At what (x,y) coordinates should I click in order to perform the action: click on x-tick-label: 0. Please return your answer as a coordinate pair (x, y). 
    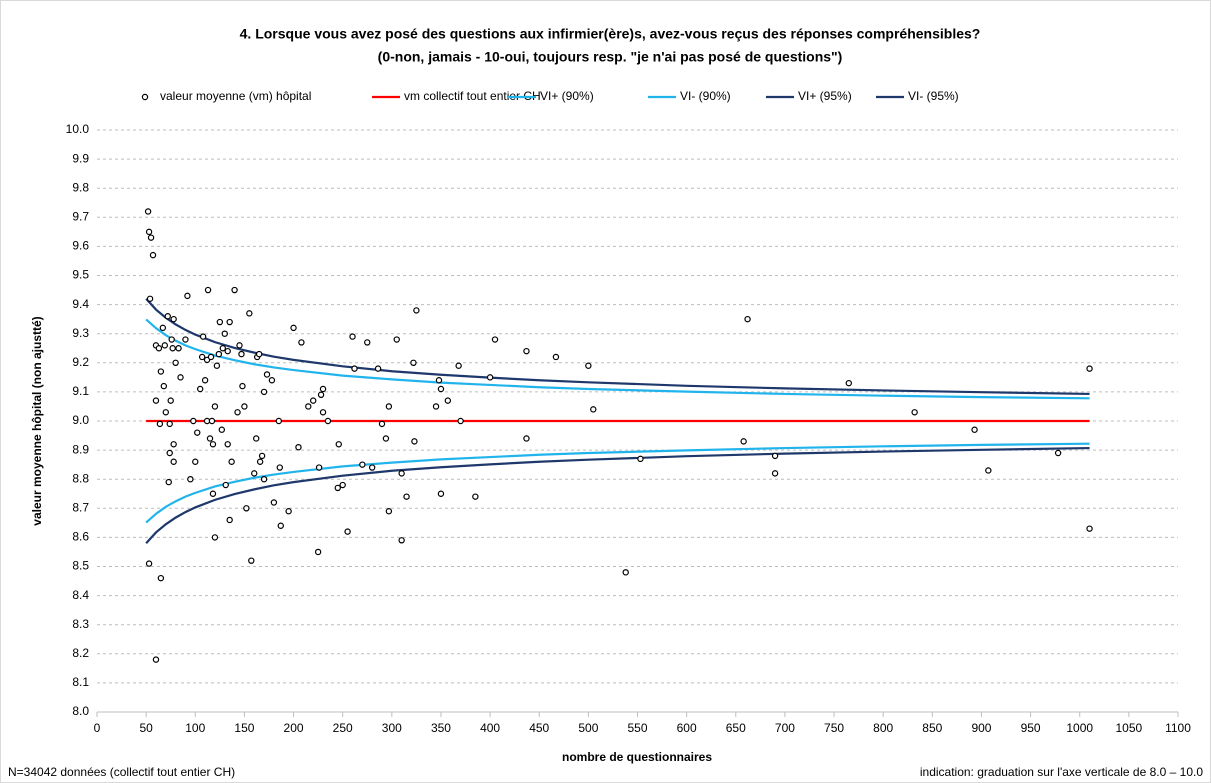
    Looking at the image, I should click on (97, 728).